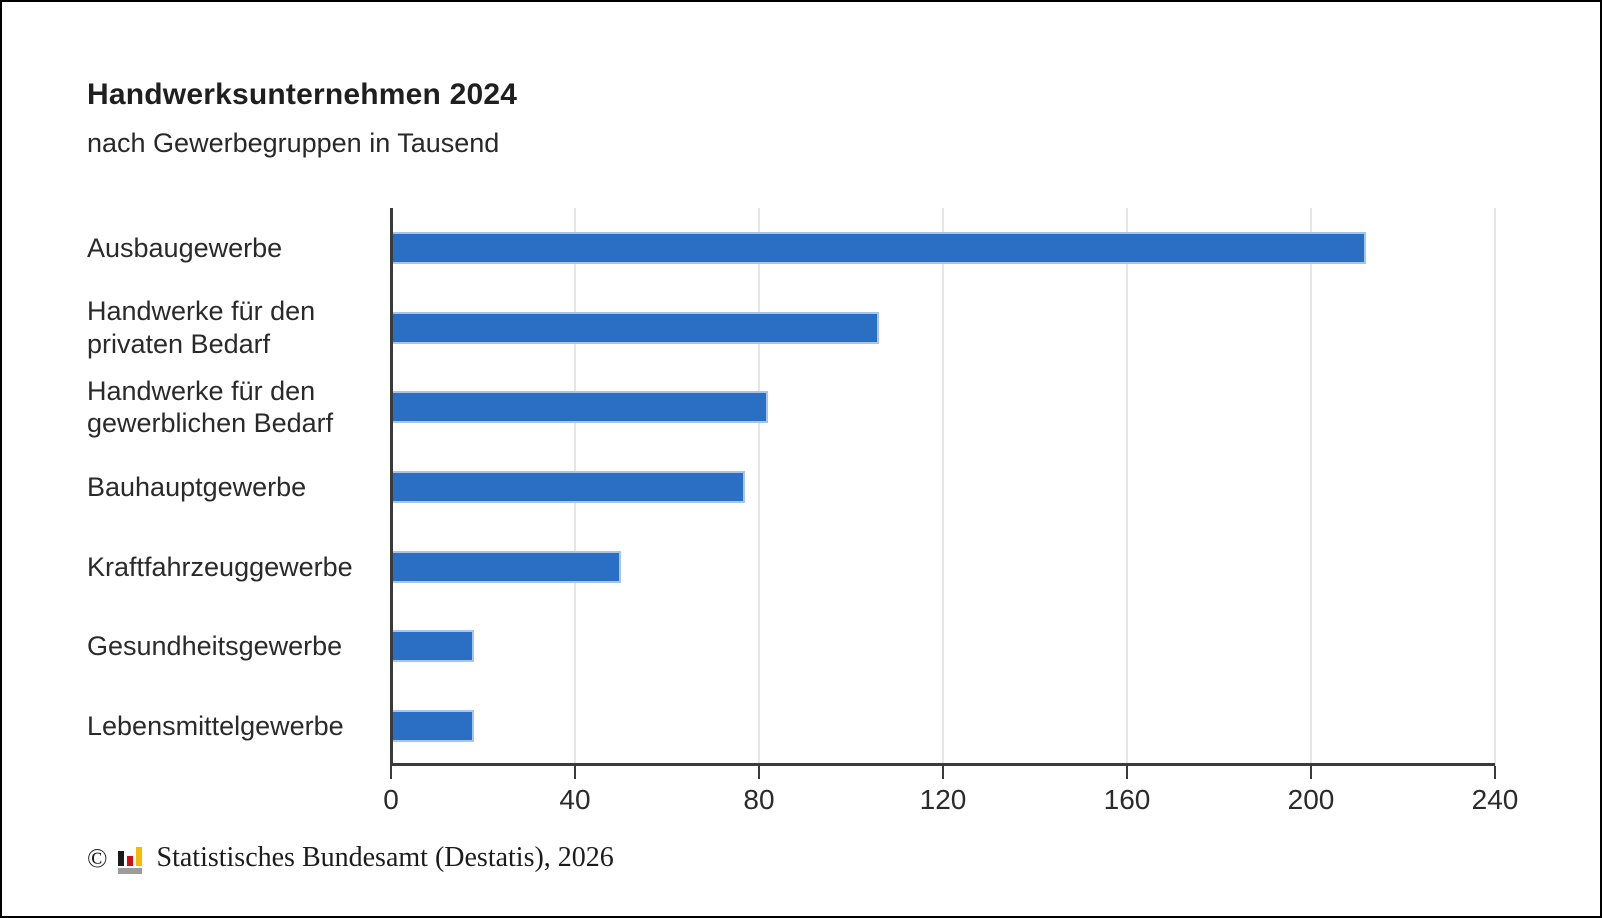  I want to click on category-label: Lebensmittelgewerbe, so click(215, 725).